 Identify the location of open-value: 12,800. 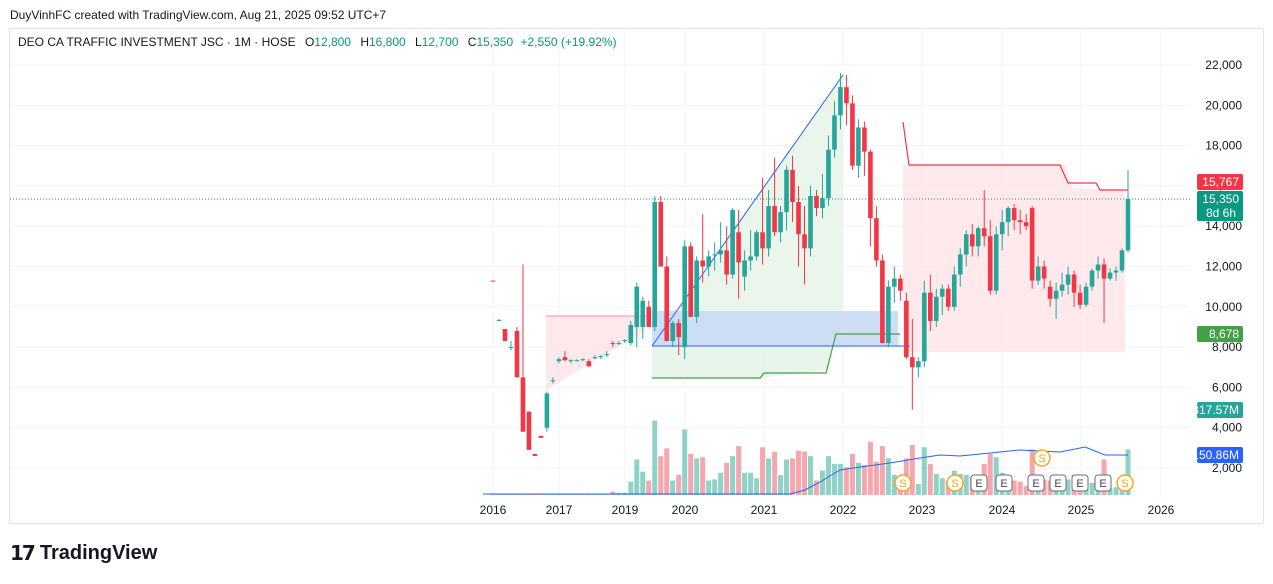
(332, 42).